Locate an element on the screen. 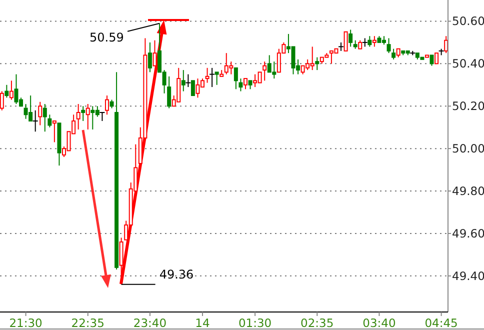 The width and height of the screenshot is (484, 330). y-tick-label: 49.60 is located at coordinates (468, 233).